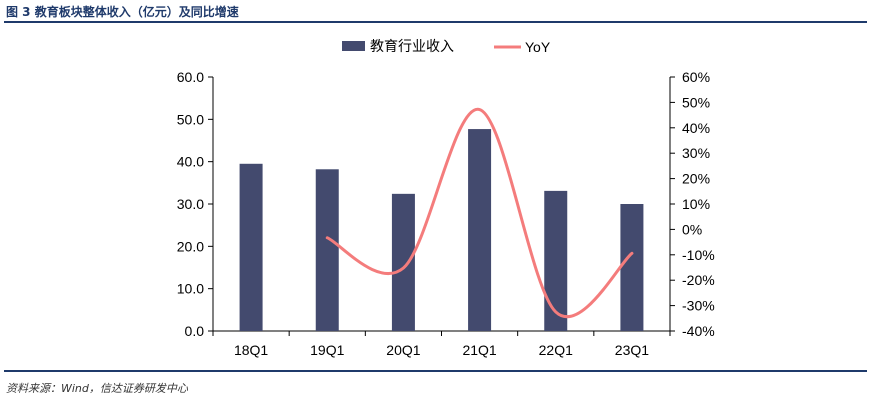 The width and height of the screenshot is (873, 409). I want to click on right-tick-label: -30%, so click(698, 306).